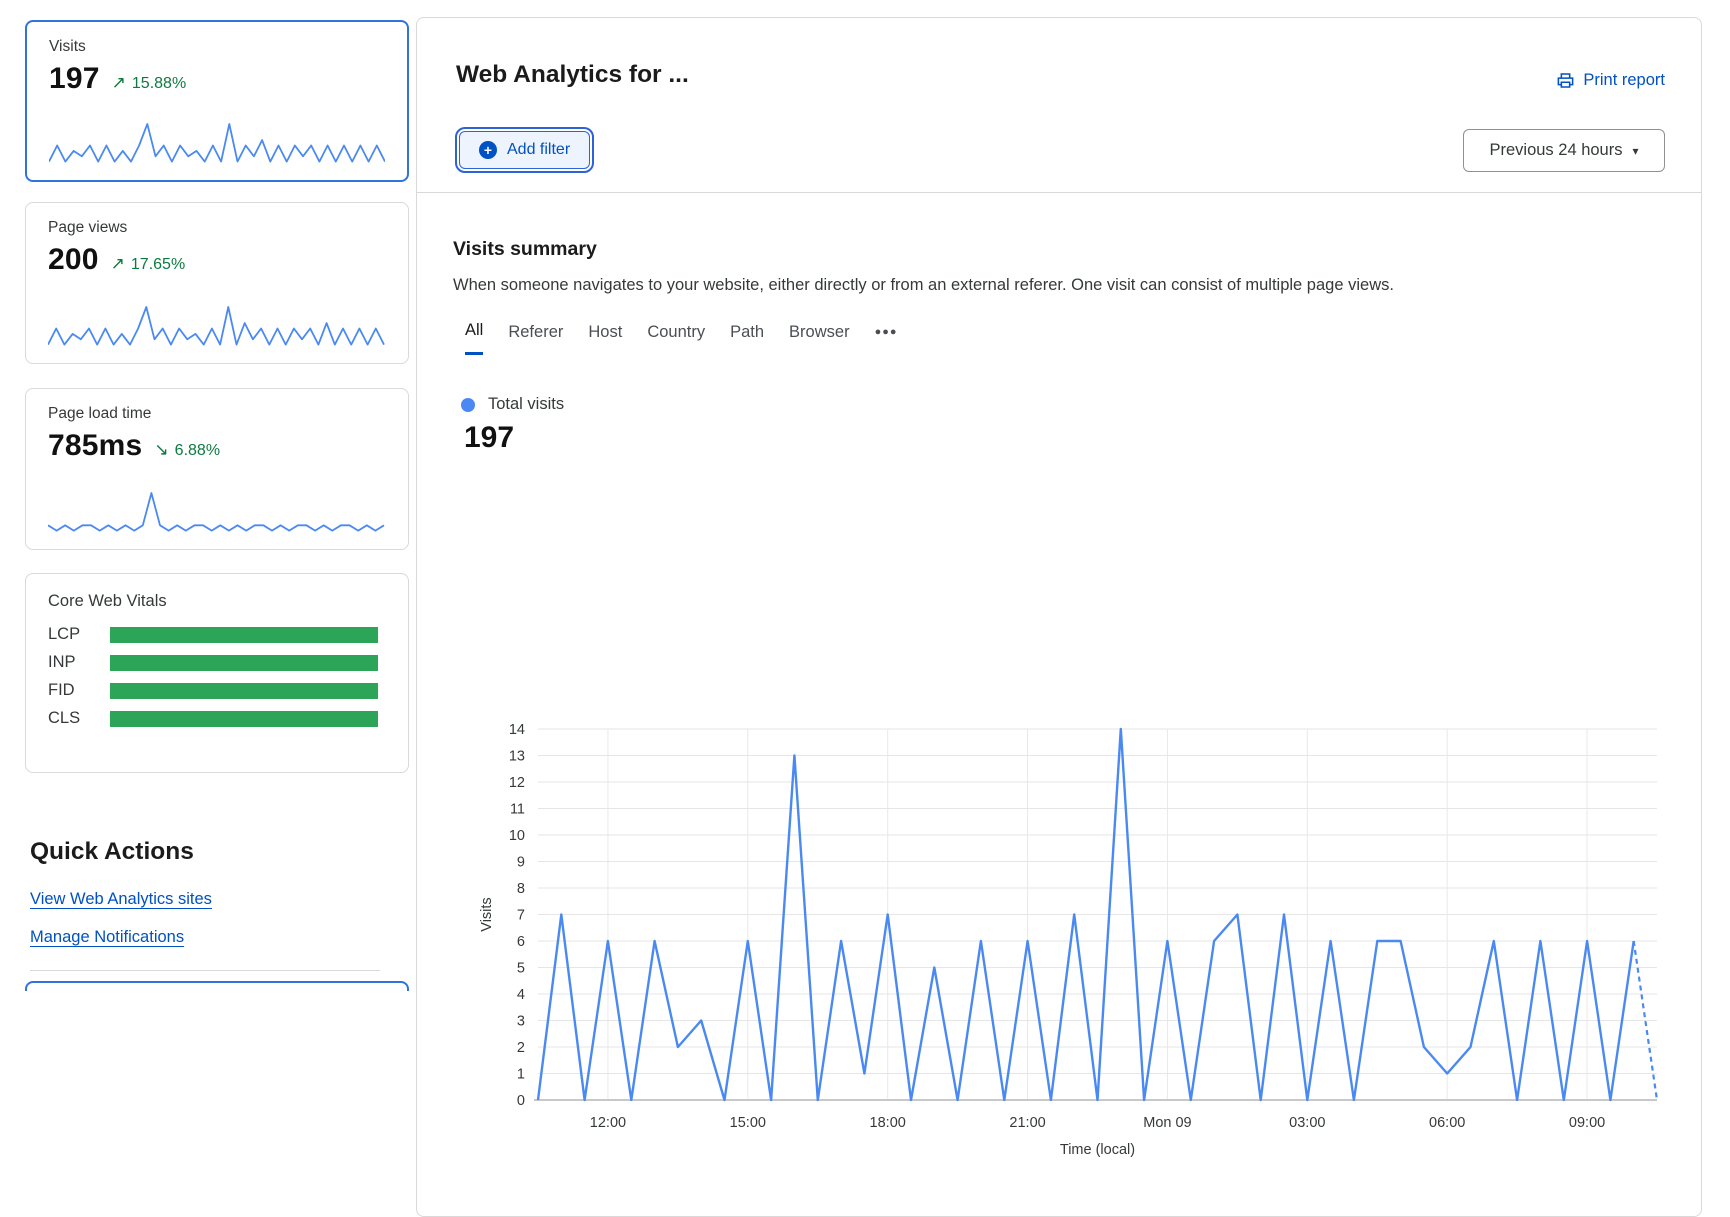 The width and height of the screenshot is (1730, 1217). I want to click on cwv-row-fid: FID, so click(217, 690).